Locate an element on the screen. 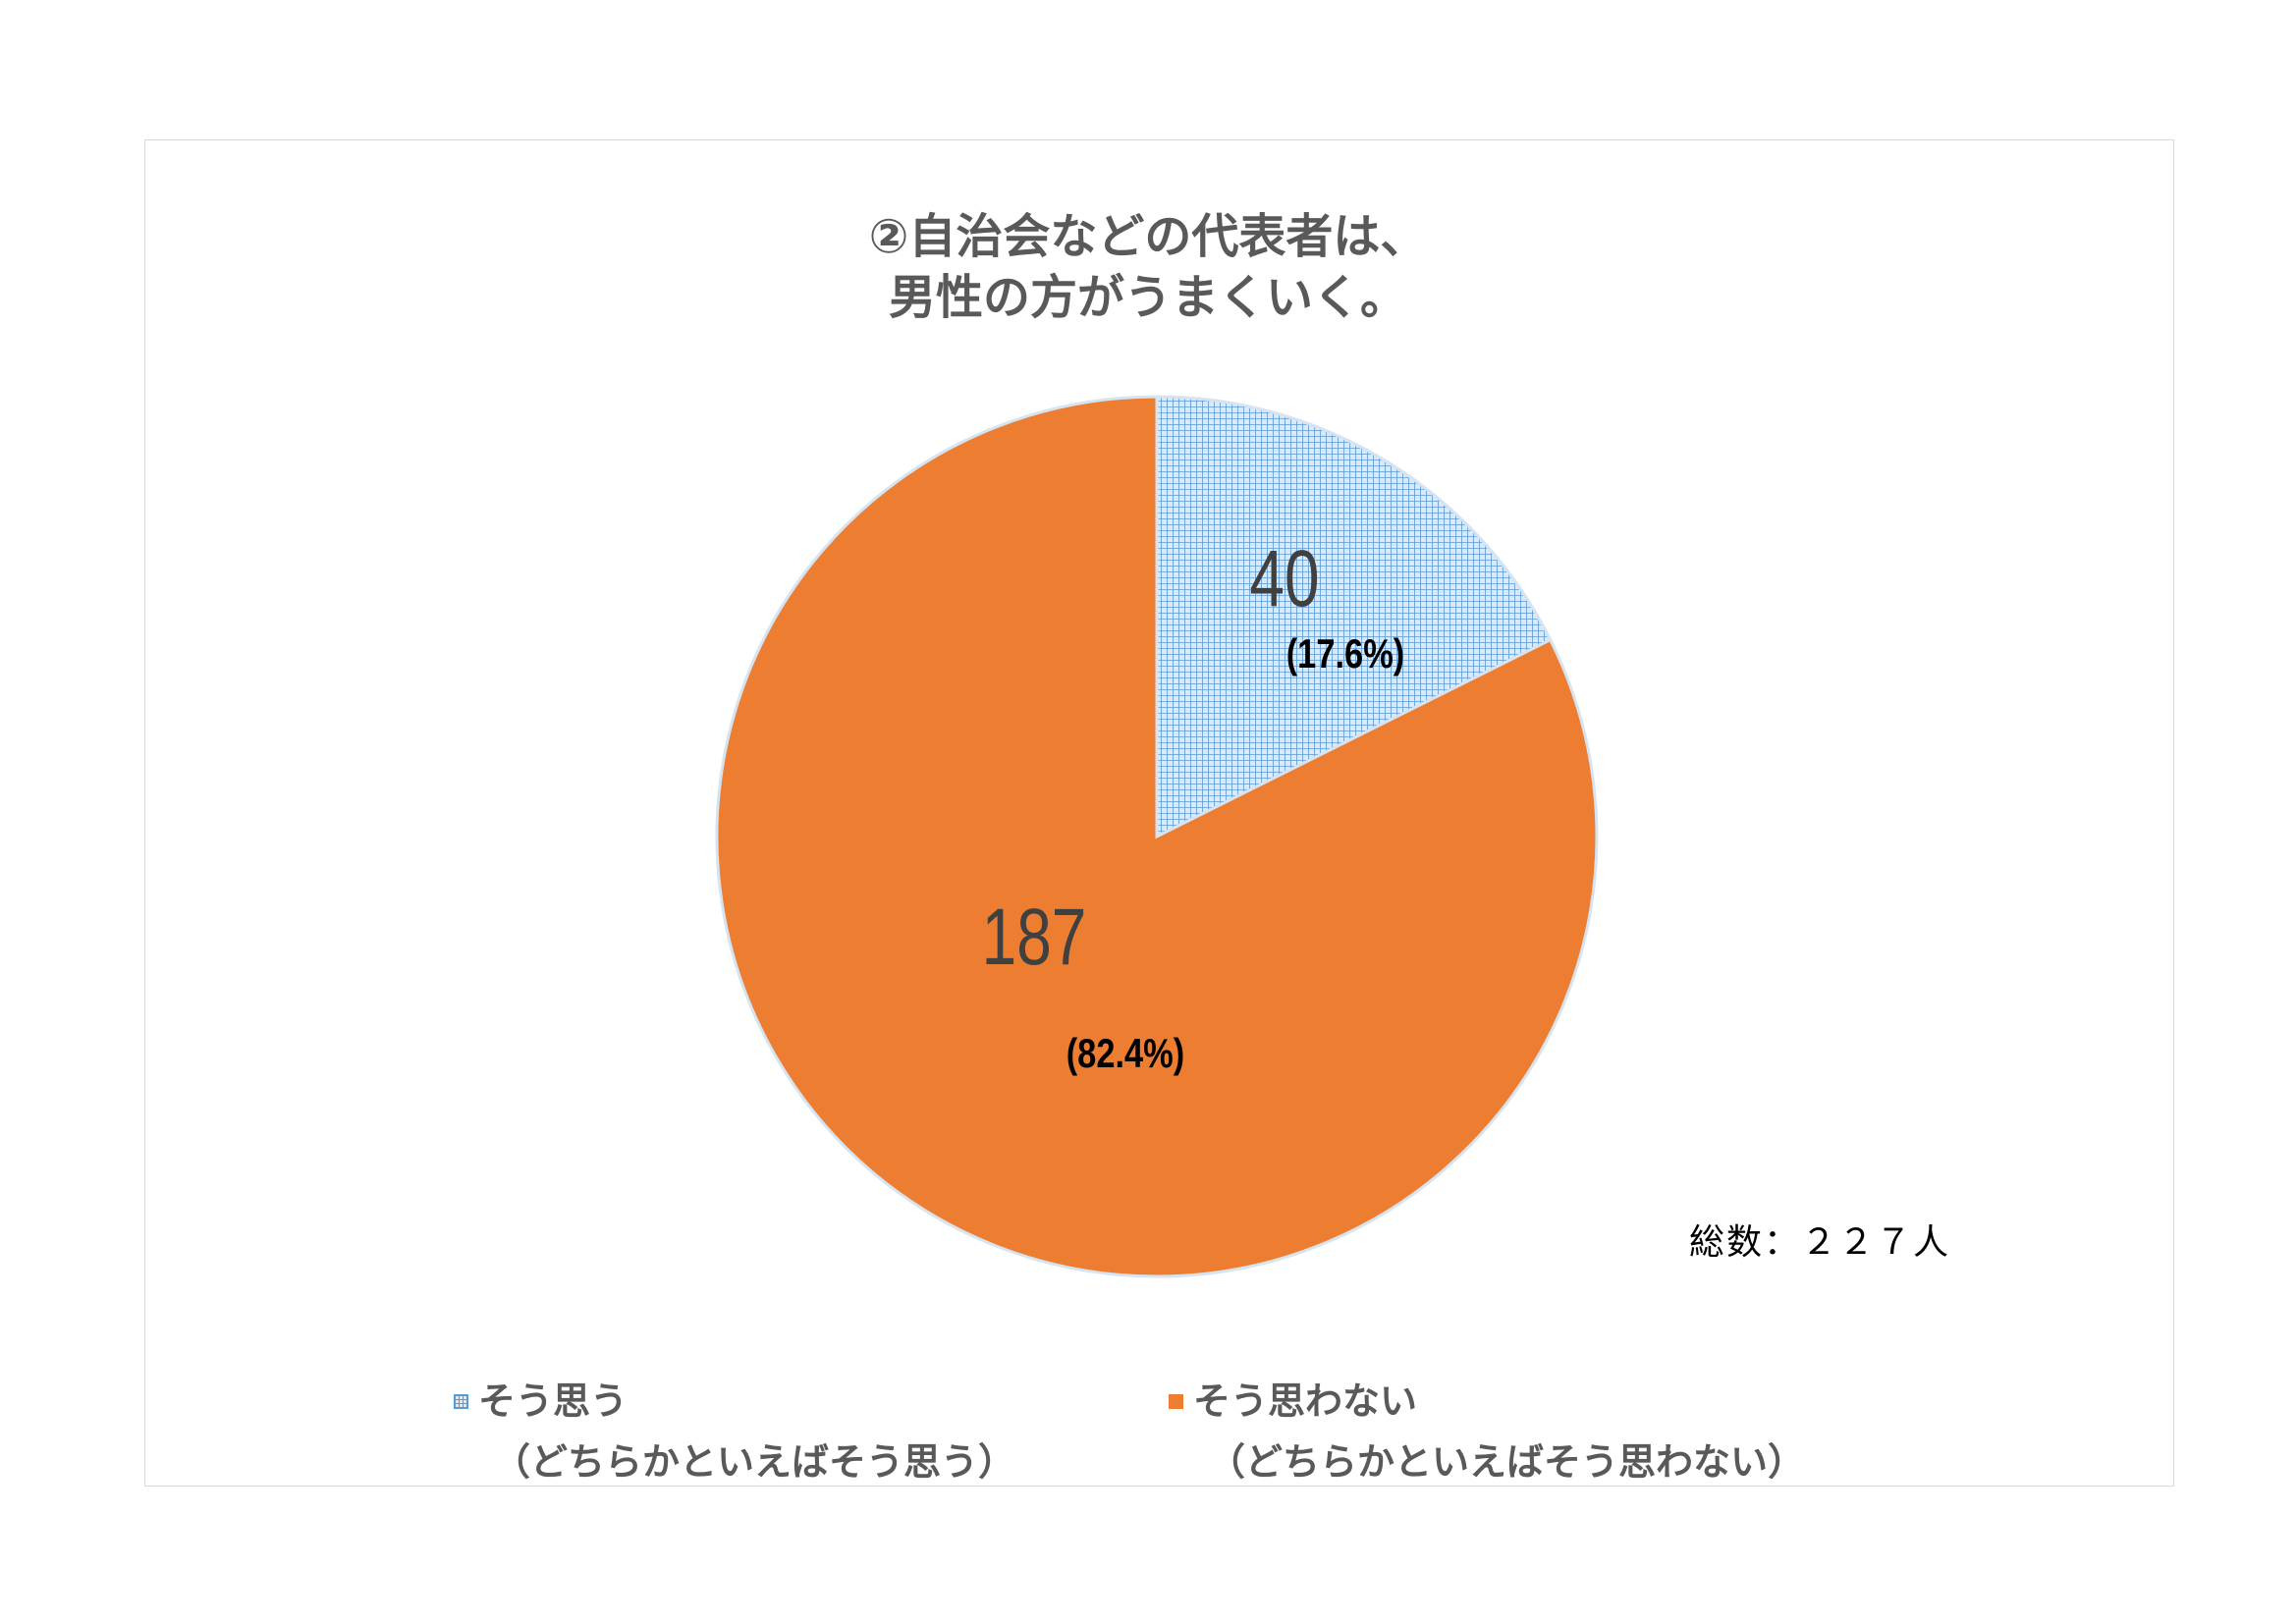 The width and height of the screenshot is (2296, 1623). legend-item-disagree: そう思わない （どちらかといえばそう思わない） is located at coordinates (1487, 1432).